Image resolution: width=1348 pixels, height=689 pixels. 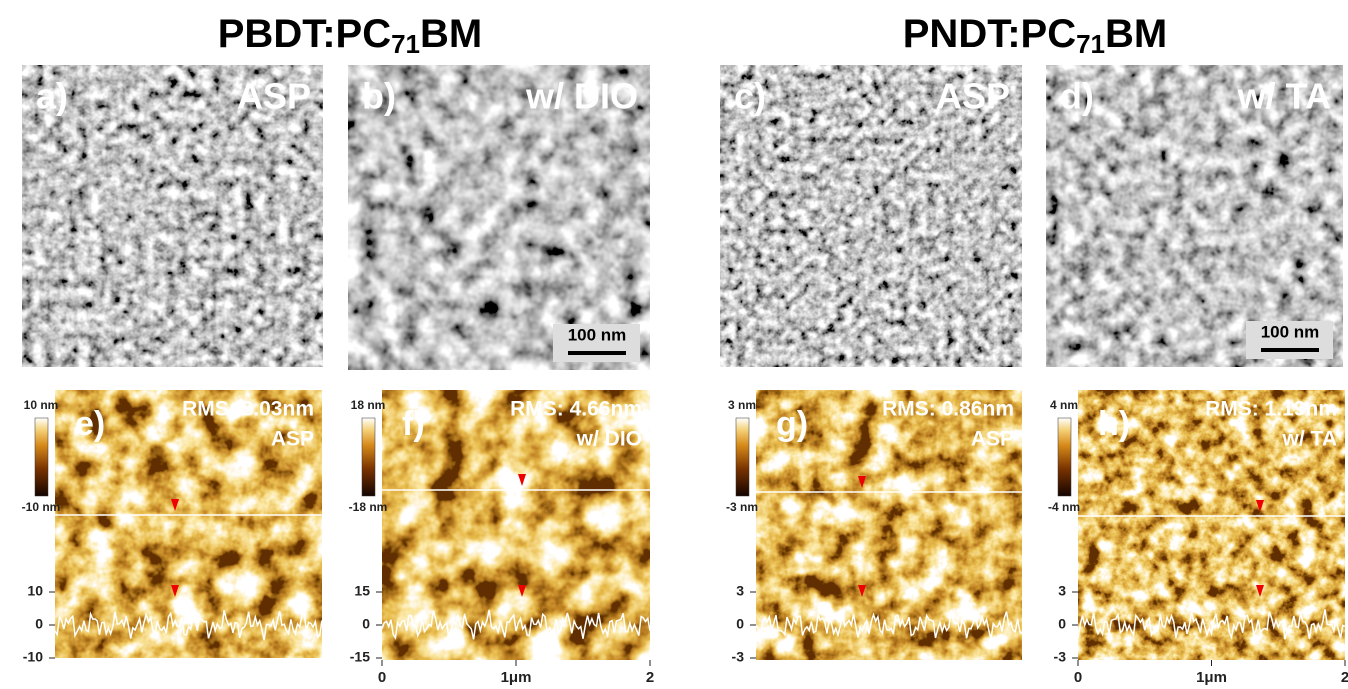 I want to click on panel-label: b), so click(x=379, y=96).